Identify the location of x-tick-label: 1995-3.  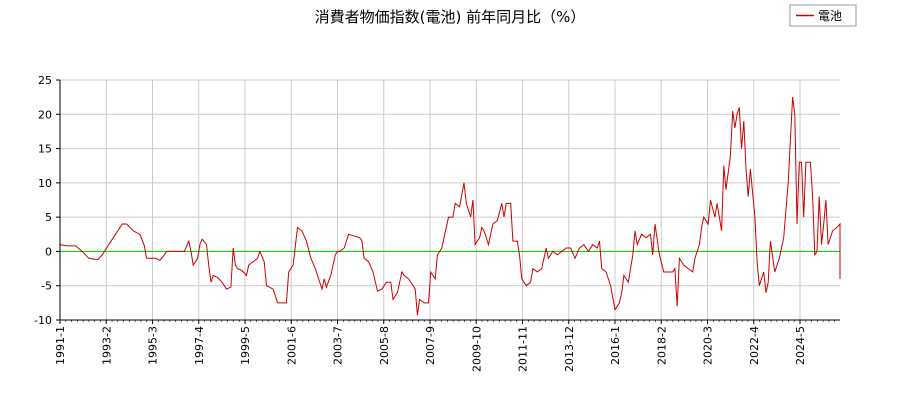
(153, 345).